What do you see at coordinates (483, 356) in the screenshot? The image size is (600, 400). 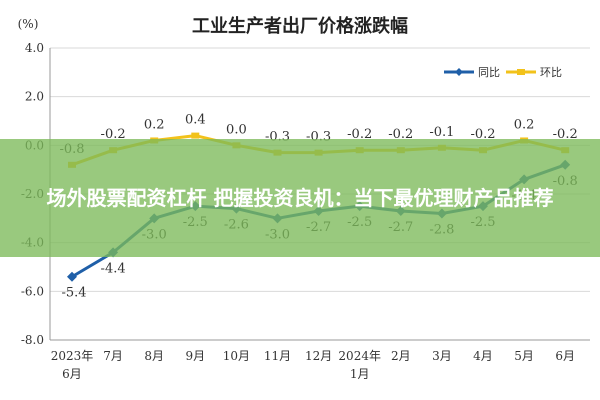 I see `x-tick-label: 4月` at bounding box center [483, 356].